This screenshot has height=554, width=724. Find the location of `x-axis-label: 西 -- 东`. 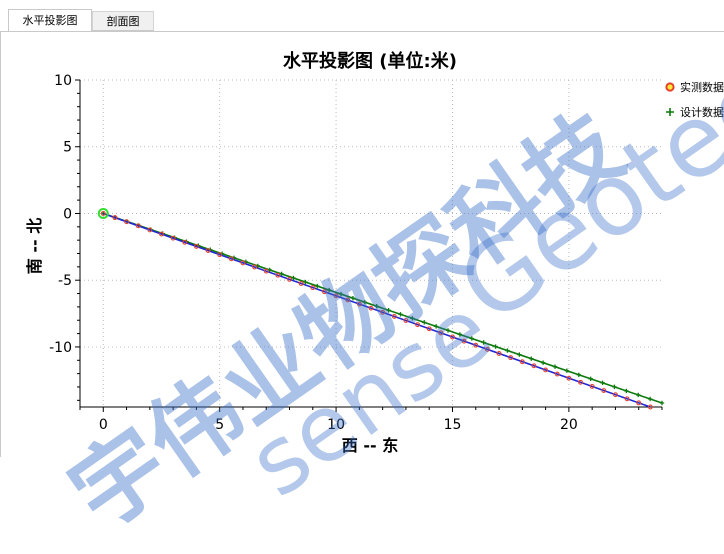

x-axis-label: 西 -- 东 is located at coordinates (370, 445).